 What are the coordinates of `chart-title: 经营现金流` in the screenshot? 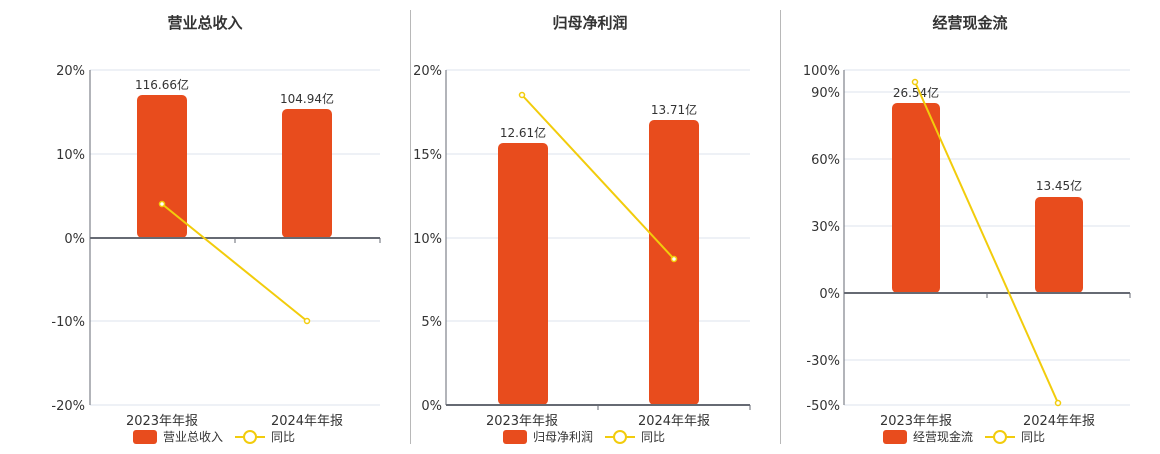 It's located at (970, 23).